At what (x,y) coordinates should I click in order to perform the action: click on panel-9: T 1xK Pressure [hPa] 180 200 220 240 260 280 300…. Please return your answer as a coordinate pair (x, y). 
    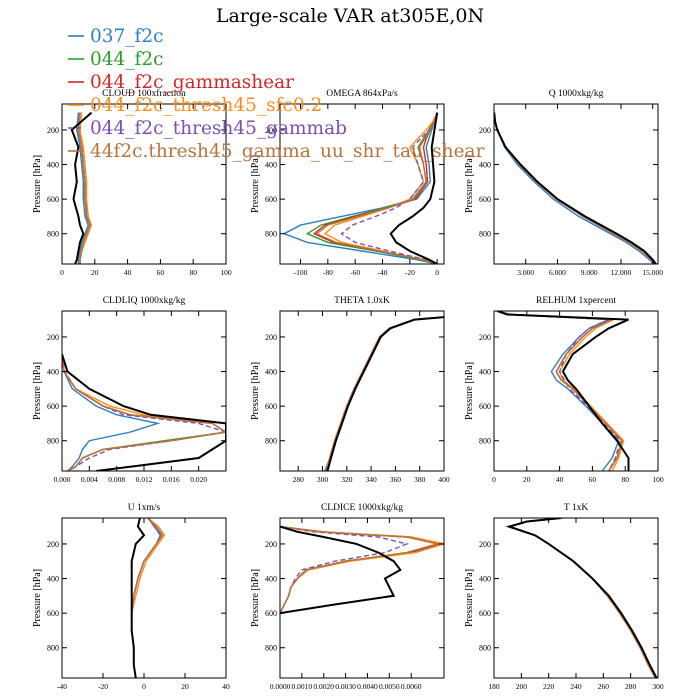
    Looking at the image, I should click on (564, 597).